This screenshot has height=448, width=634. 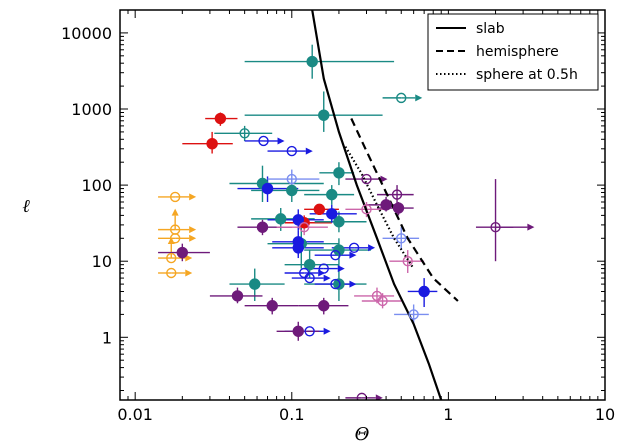 I want to click on y-tick-label: 10, so click(x=102, y=261).